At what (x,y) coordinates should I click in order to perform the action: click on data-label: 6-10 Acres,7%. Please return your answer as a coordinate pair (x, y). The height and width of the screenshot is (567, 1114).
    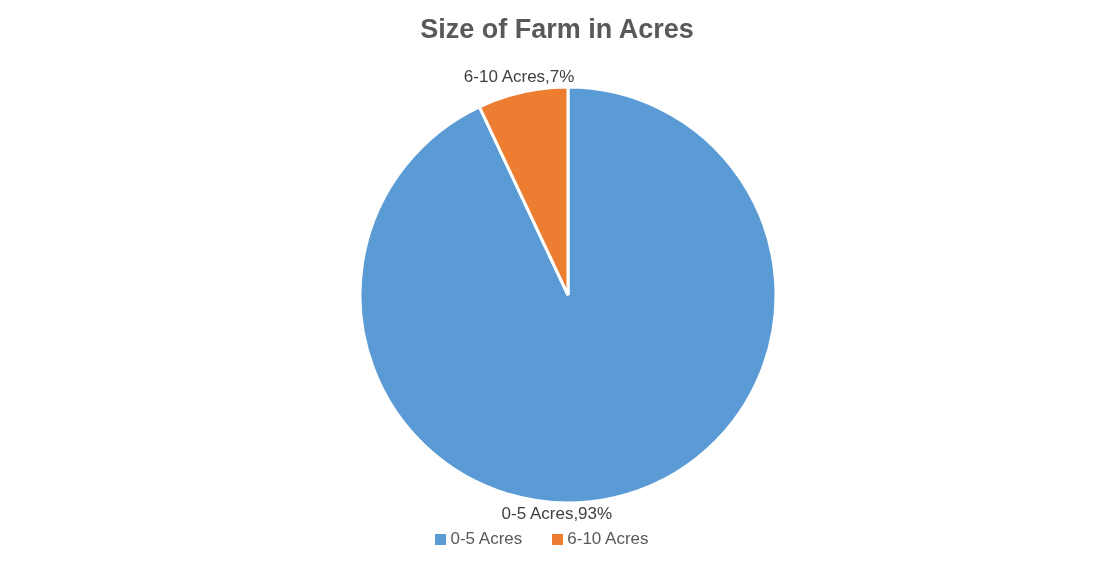
    Looking at the image, I should click on (519, 76).